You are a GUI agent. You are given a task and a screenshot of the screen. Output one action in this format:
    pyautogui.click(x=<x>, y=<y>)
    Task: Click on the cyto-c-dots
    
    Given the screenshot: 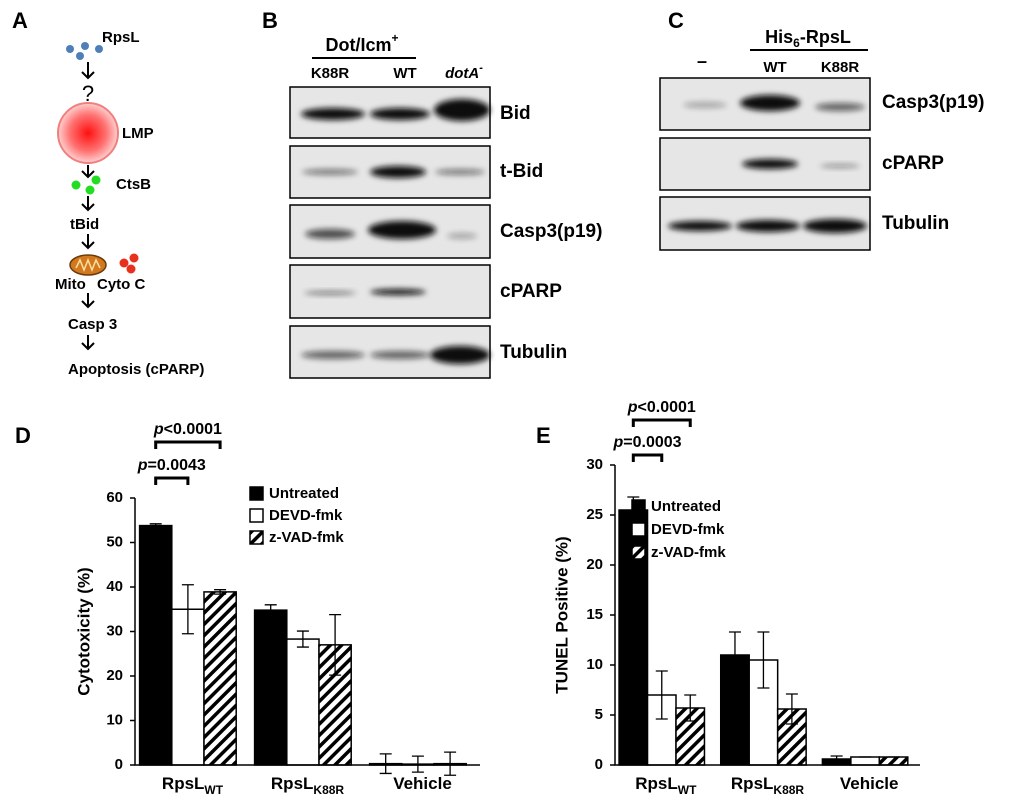 What is the action you would take?
    pyautogui.click(x=129, y=263)
    